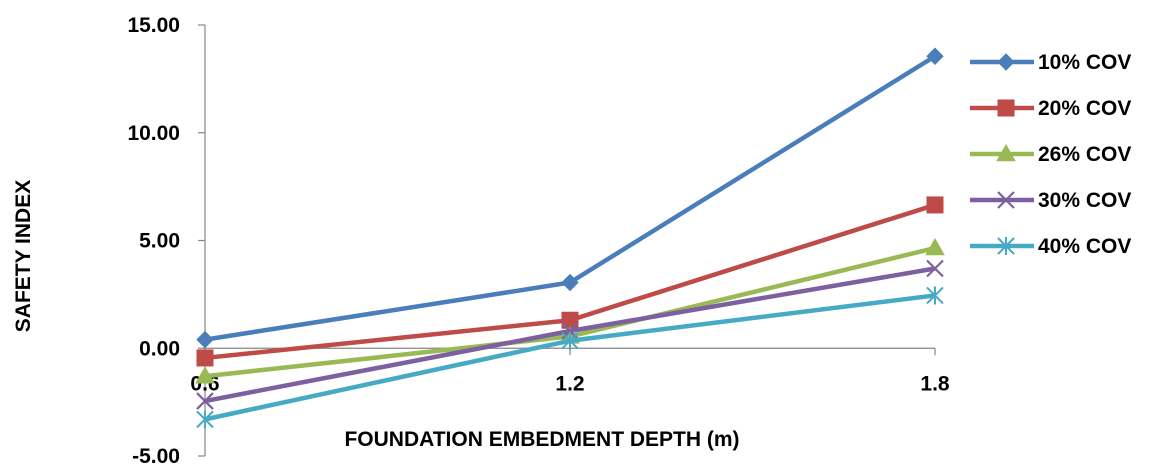  What do you see at coordinates (153, 133) in the screenshot?
I see `y-tick-label: 10.00` at bounding box center [153, 133].